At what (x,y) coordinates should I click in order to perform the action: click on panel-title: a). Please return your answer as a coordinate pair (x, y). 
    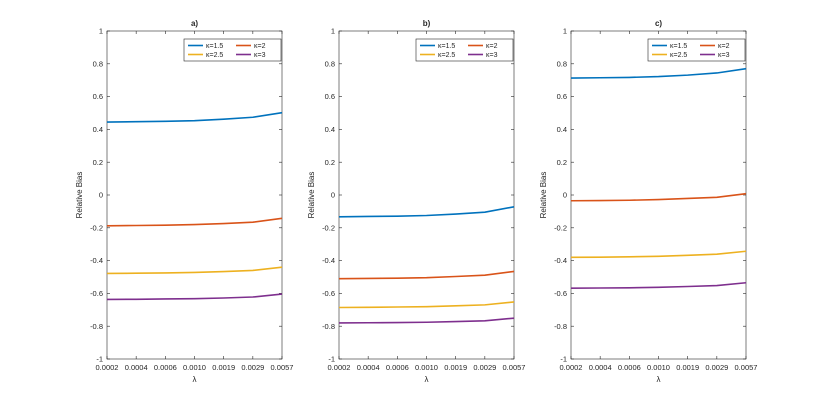
    Looking at the image, I should click on (194, 23).